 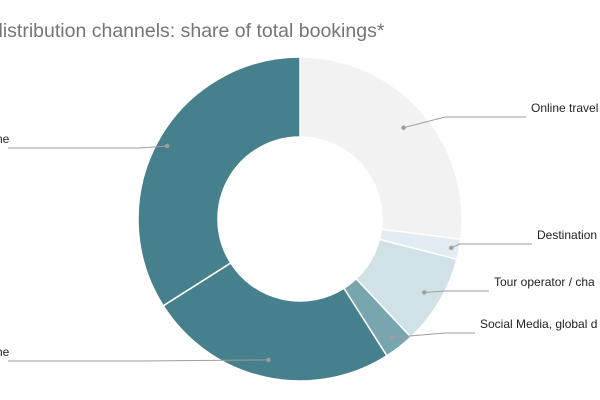 I want to click on slice-label-3: Social Media, global d, so click(x=538, y=324).